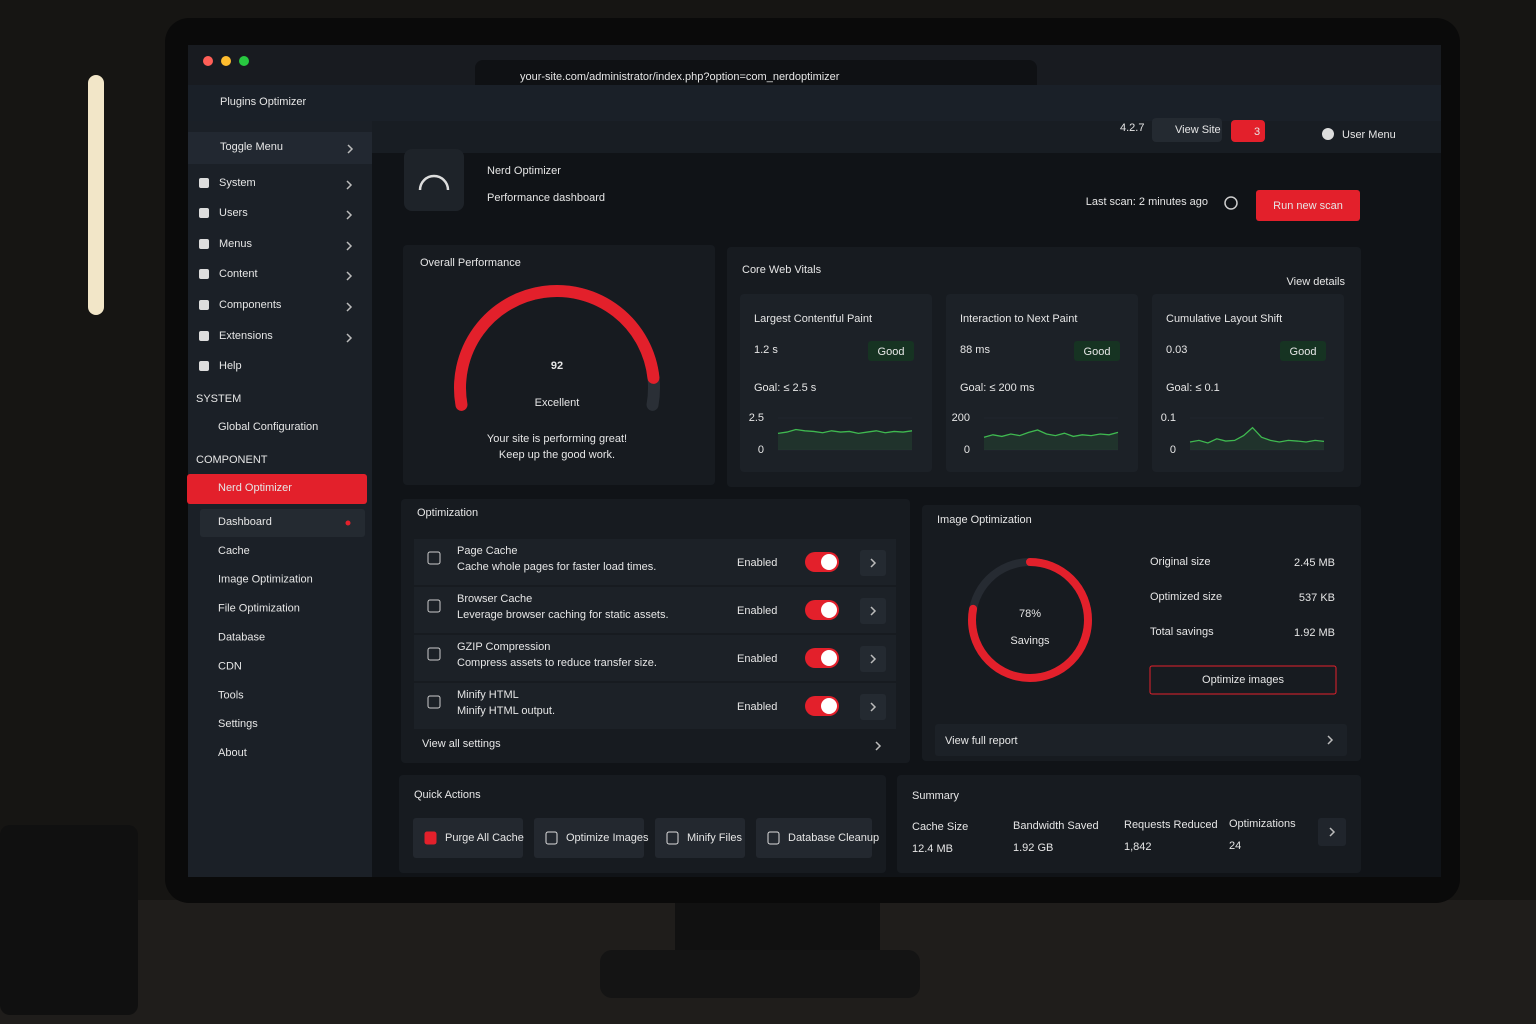  Describe the element at coordinates (756, 418) in the screenshot. I see `y-tick-label: 2.5` at that location.